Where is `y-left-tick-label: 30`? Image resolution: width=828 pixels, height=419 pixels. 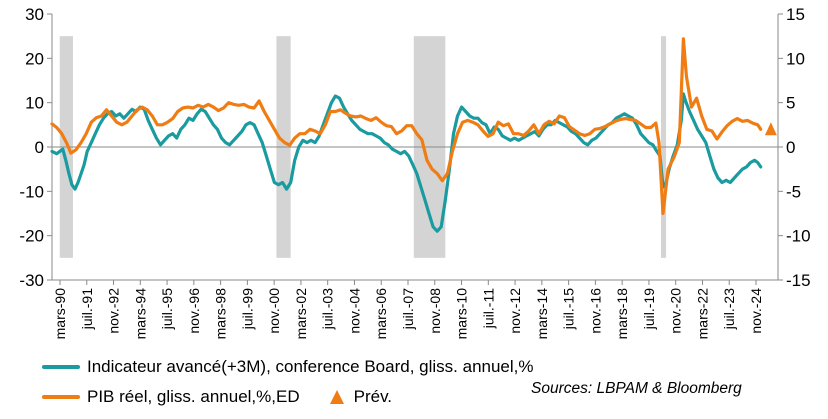 y-left-tick-label: 30 is located at coordinates (34, 14).